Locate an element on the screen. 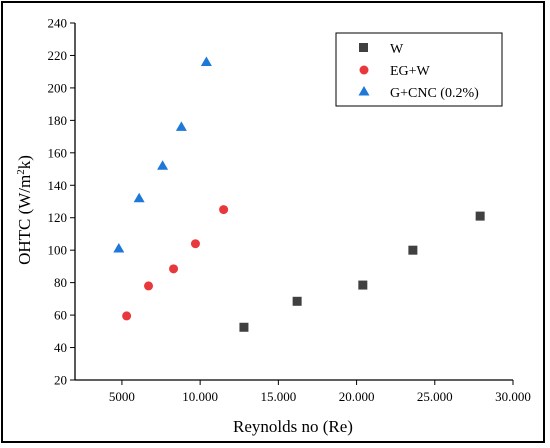 The width and height of the screenshot is (550, 448). y-tick-label: 60 is located at coordinates (60, 315).